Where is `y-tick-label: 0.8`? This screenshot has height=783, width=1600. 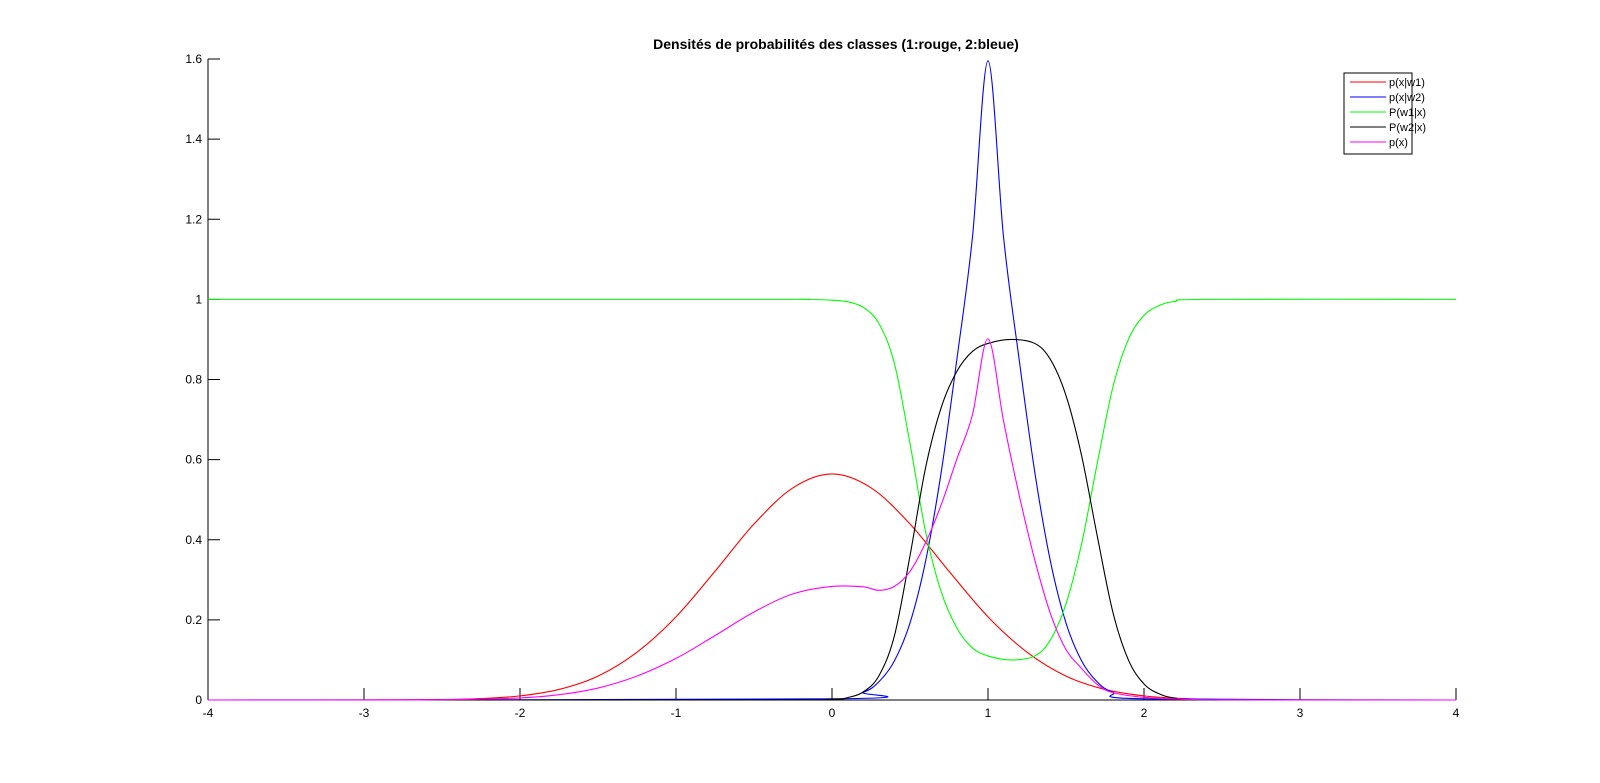
y-tick-label: 0.8 is located at coordinates (193, 380).